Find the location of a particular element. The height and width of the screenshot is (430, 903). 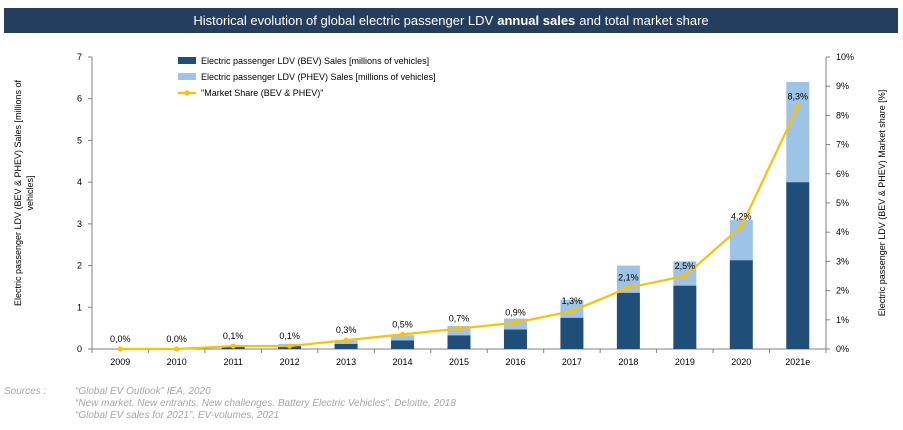

legend-label-market-share: "Market Share (BEV & PHEV)" is located at coordinates (262, 93).